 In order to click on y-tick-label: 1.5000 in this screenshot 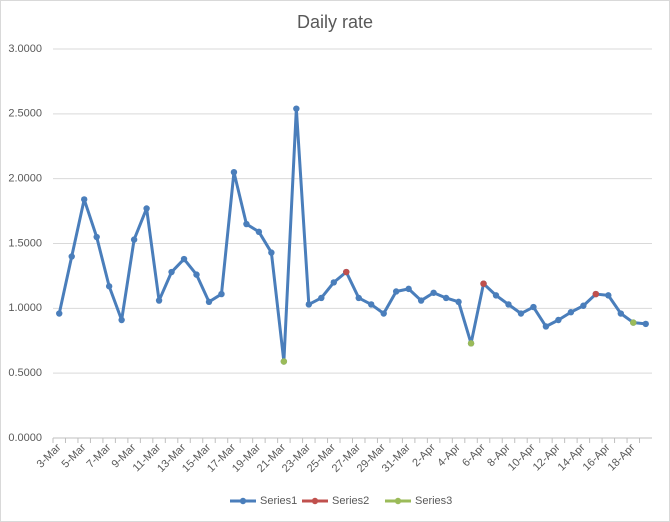, I will do `click(25, 243)`.